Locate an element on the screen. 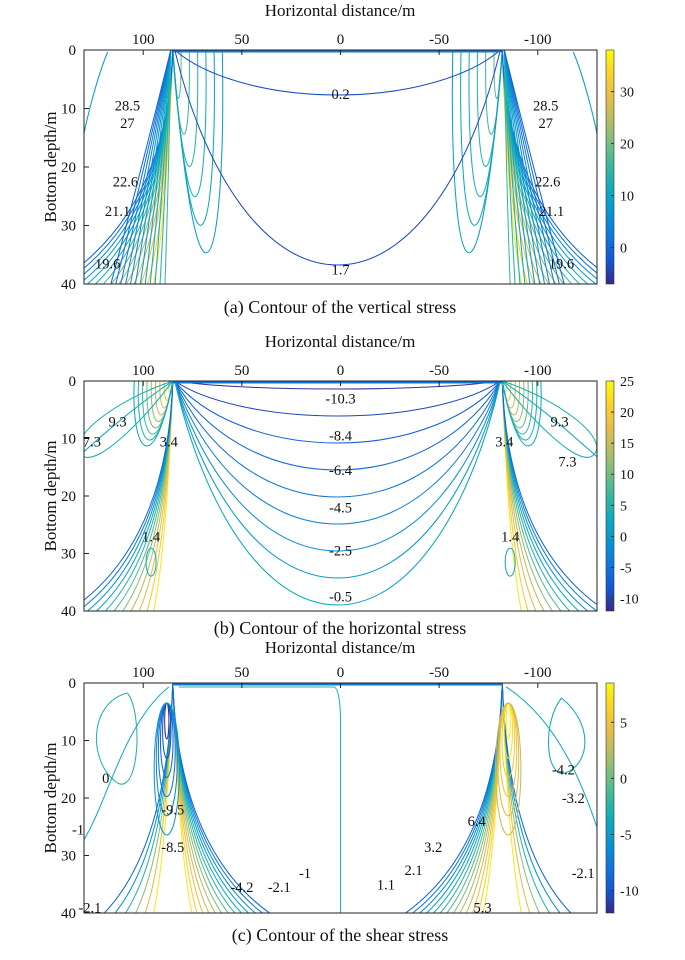 Image resolution: width=685 pixels, height=960 pixels. panel-caption: (a) Contour of the vertical stress is located at coordinates (340, 307).